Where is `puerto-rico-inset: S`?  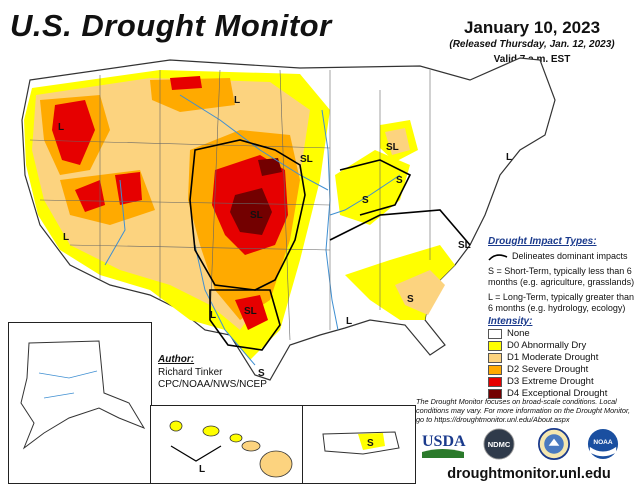 puerto-rico-inset: S is located at coordinates (359, 444).